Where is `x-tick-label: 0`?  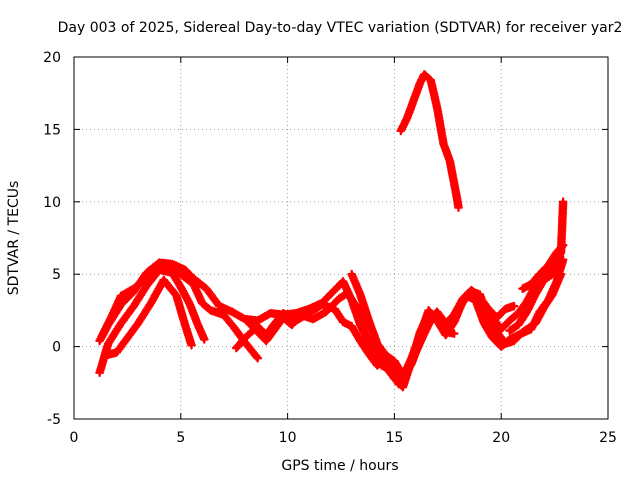 x-tick-label: 0 is located at coordinates (74, 438).